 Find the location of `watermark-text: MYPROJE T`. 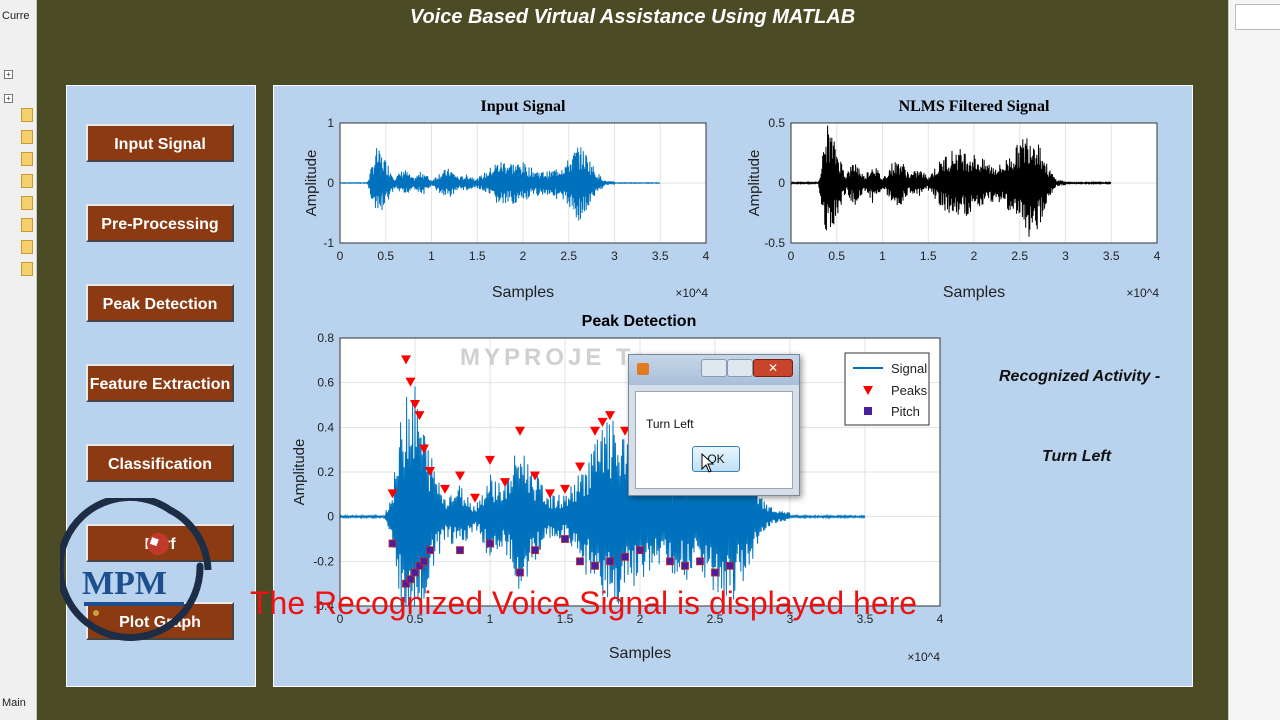

watermark-text: MYPROJE T is located at coordinates (547, 357).